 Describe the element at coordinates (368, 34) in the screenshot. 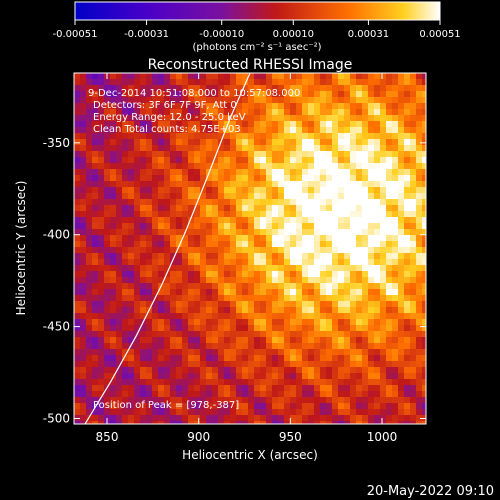

I see `colorbar-tick-label: 0.00031` at that location.